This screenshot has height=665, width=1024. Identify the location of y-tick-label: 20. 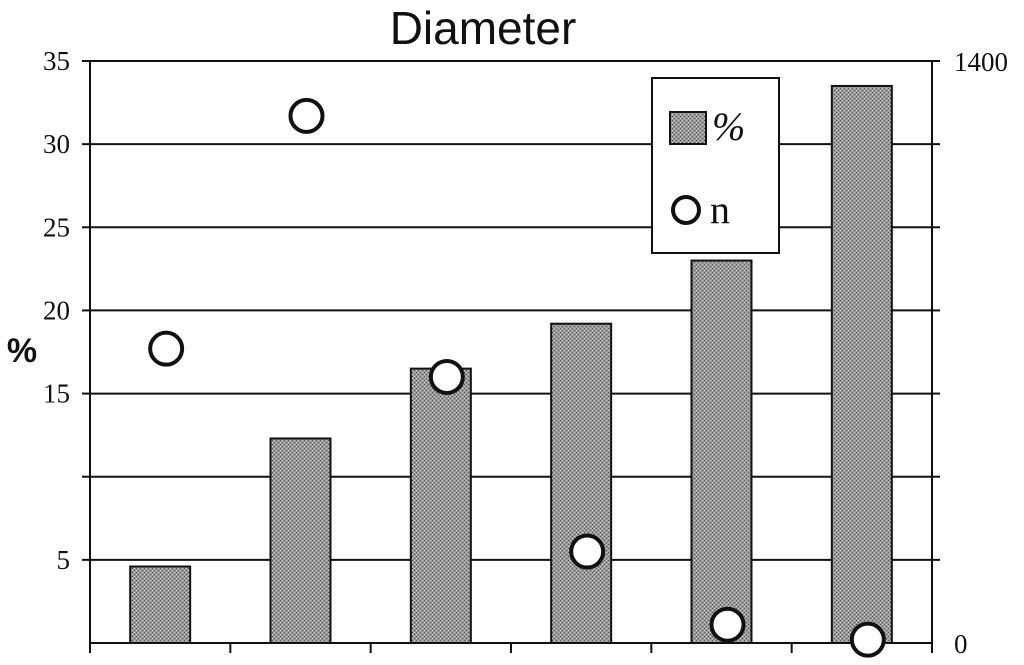
(56, 310).